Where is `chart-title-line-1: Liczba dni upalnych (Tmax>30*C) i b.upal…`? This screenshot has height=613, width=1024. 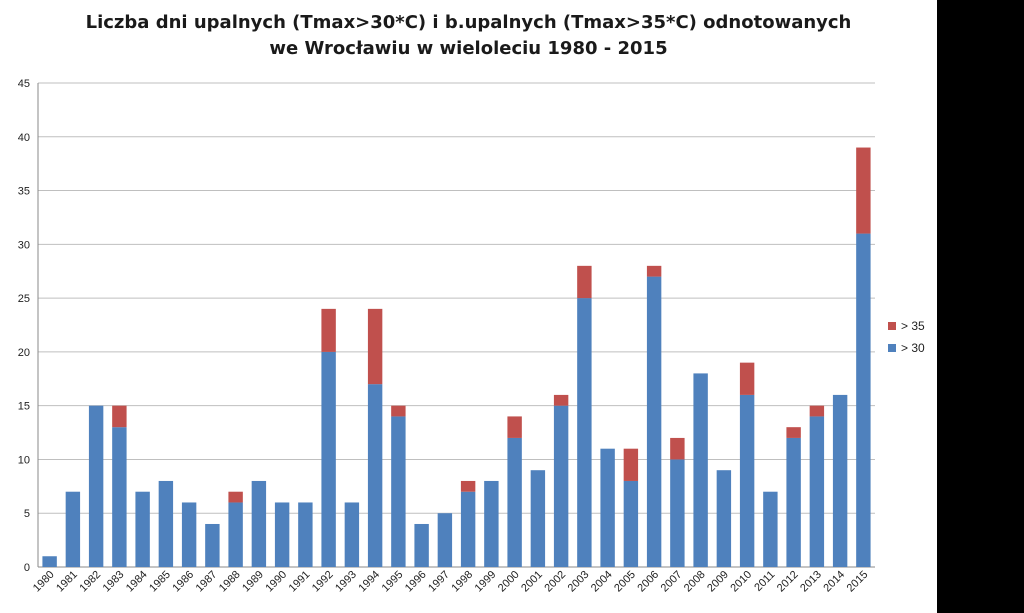
chart-title-line-1: Liczba dni upalnych (Tmax>30*C) i b.upal… is located at coordinates (468, 22).